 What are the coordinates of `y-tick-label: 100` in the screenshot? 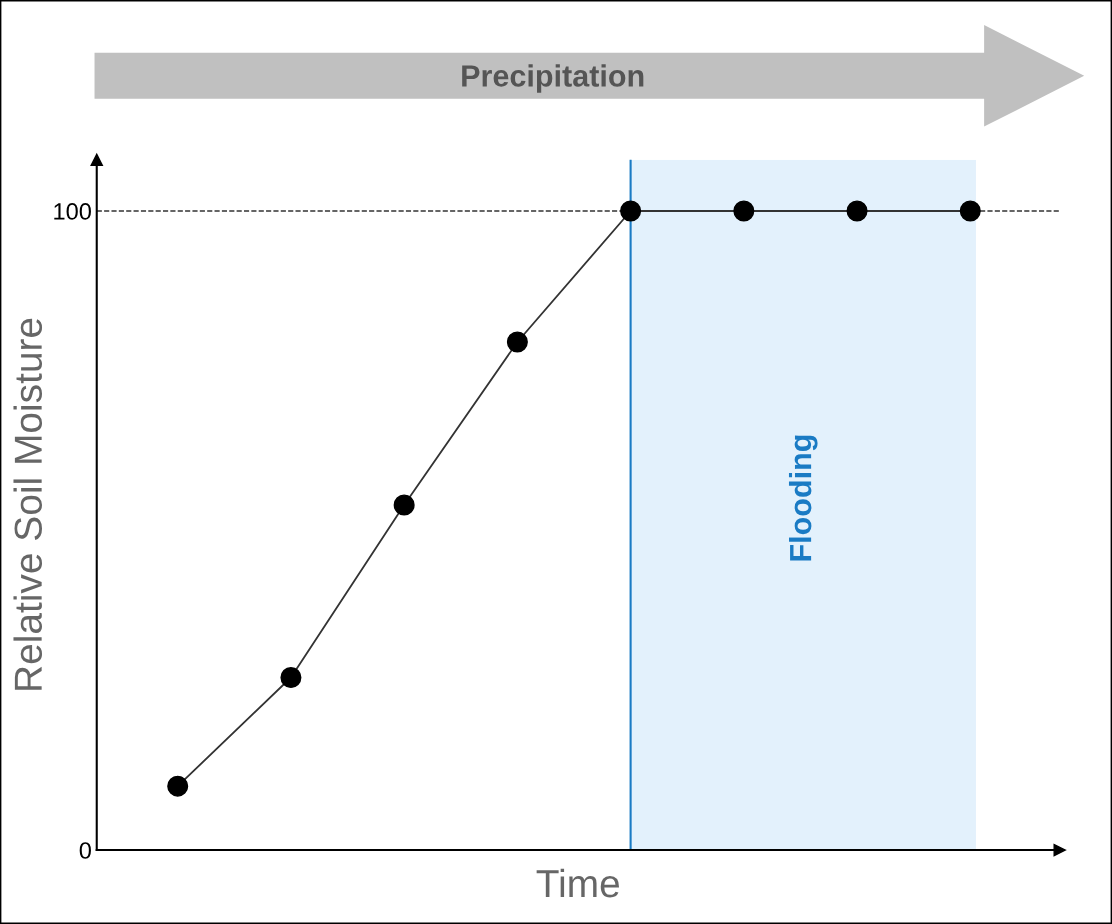 It's located at (72, 211).